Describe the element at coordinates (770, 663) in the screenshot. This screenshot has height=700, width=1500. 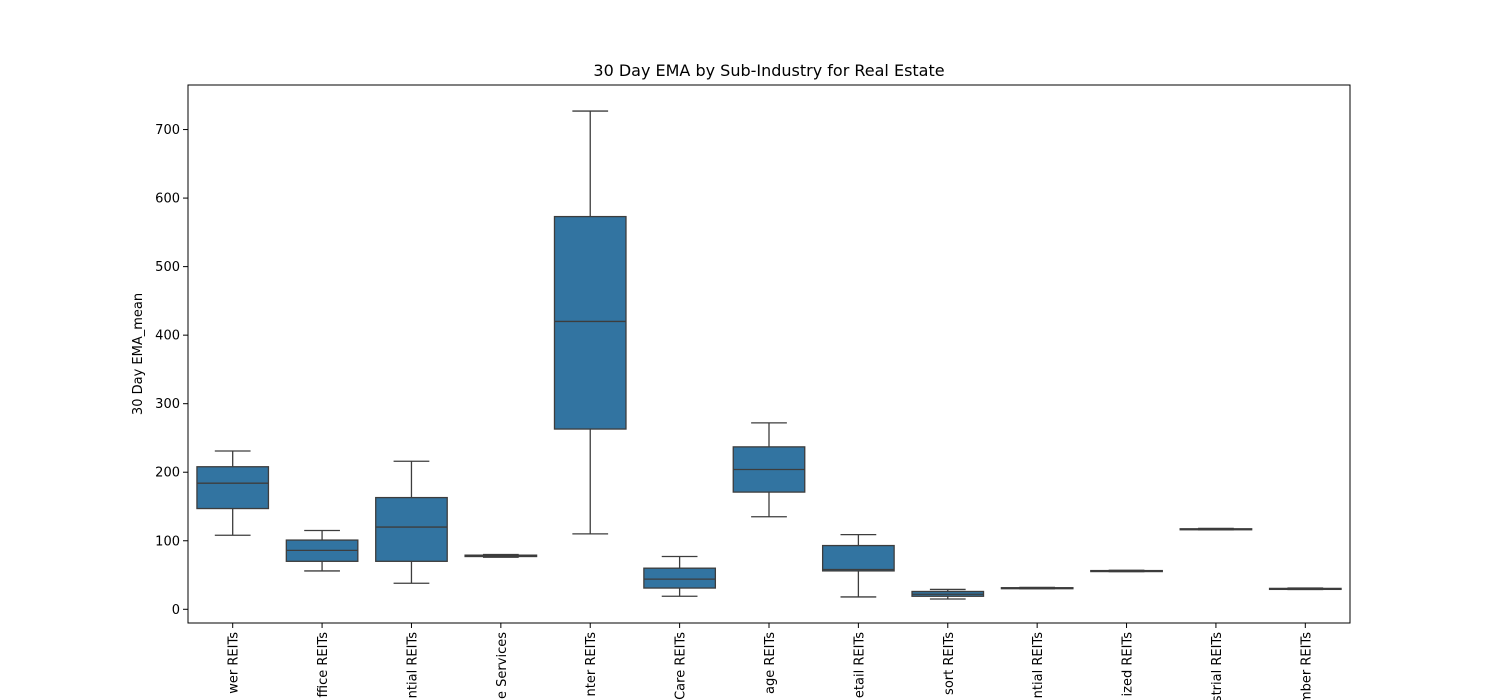
I see `x-tick-label: age REITs` at that location.